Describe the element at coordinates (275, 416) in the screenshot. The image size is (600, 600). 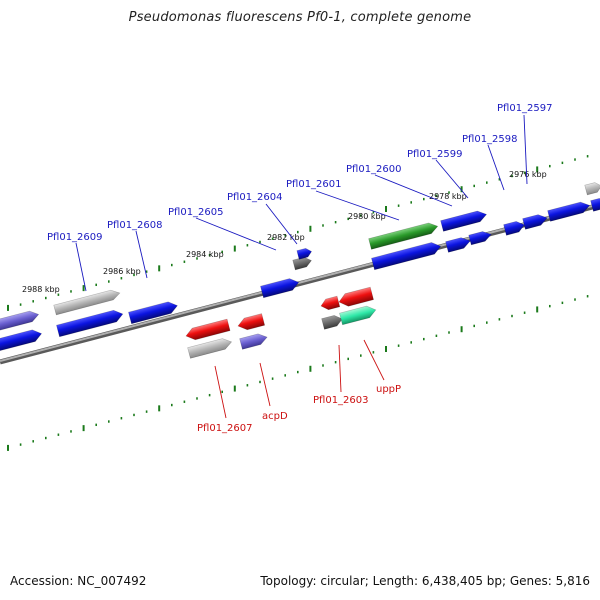
I see `gene-label-bottom: acpD` at that location.